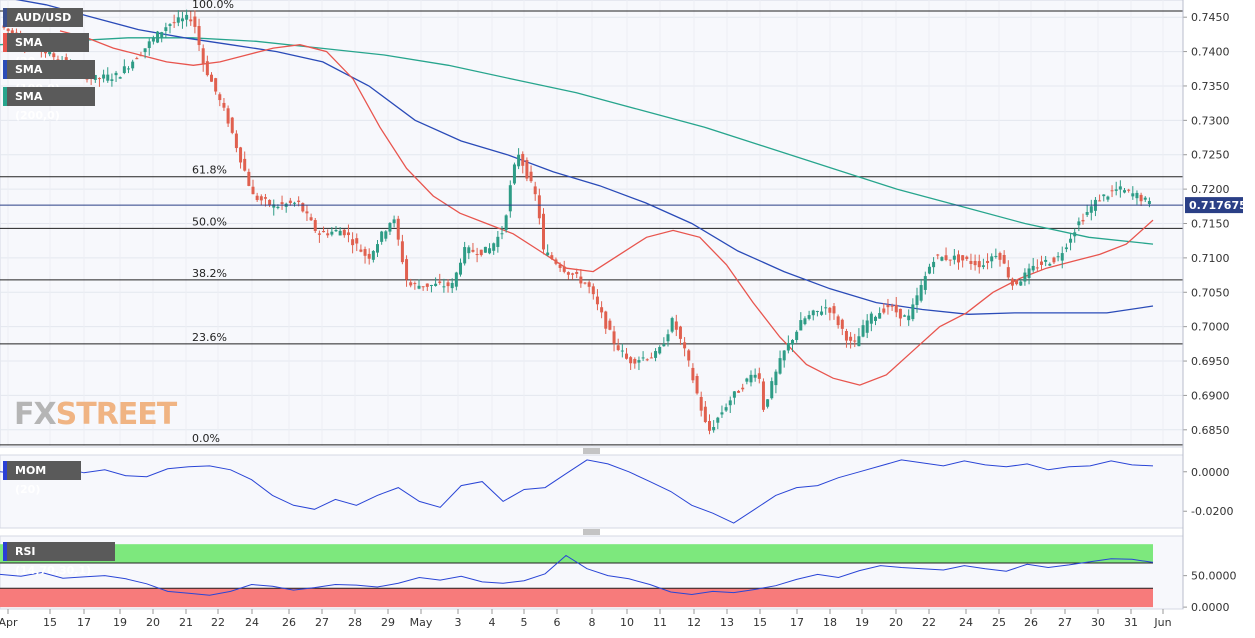 This screenshot has width=1255, height=638. I want to click on legend-sma200: SMA (200,0), so click(49, 104).